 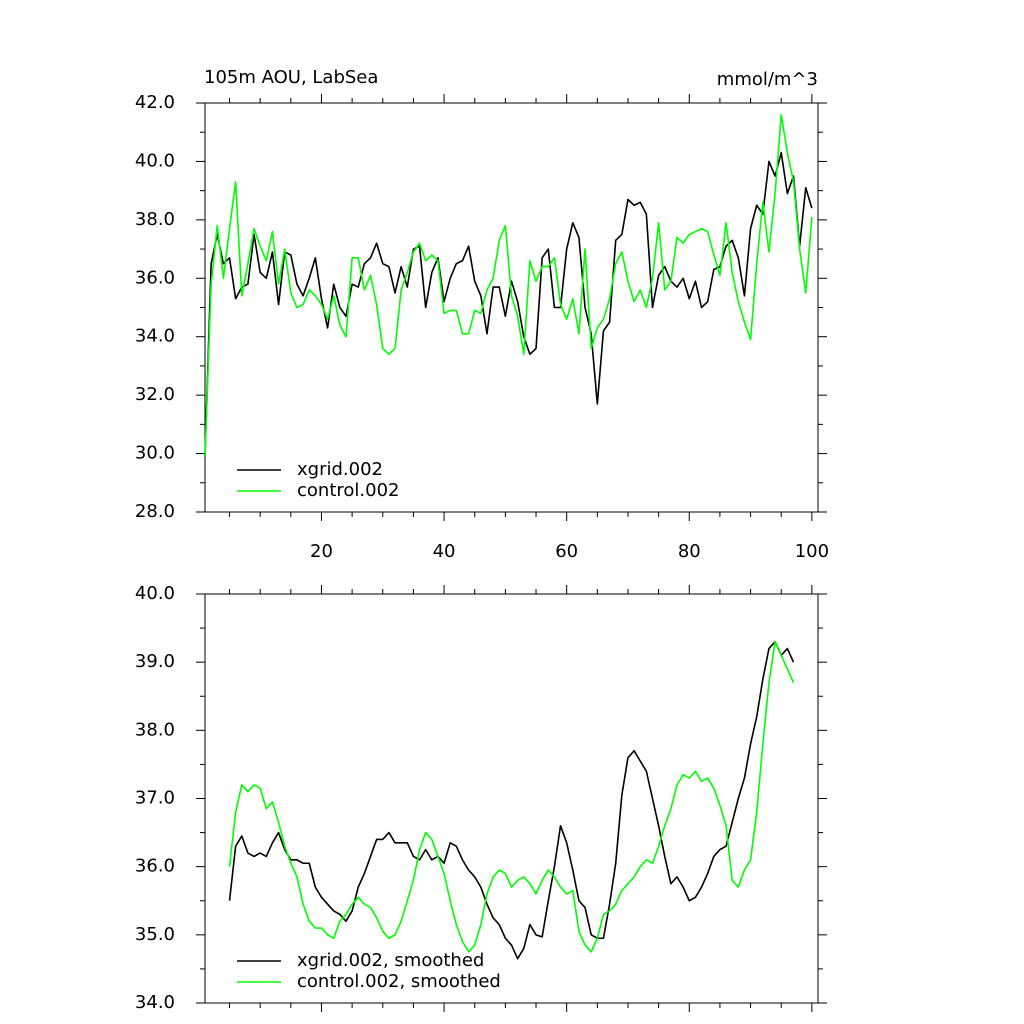 What do you see at coordinates (767, 79) in the screenshot?
I see `units-label: mmol/m^3` at bounding box center [767, 79].